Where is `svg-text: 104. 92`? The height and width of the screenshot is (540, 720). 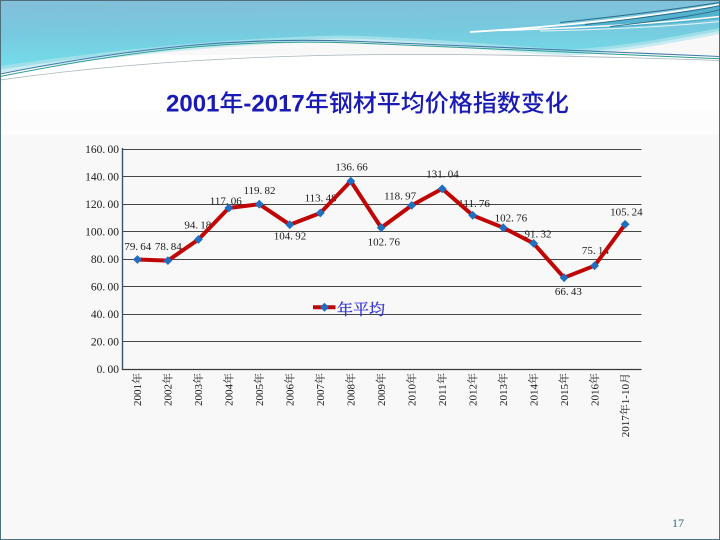 svg-text: 104. 92 is located at coordinates (290, 237).